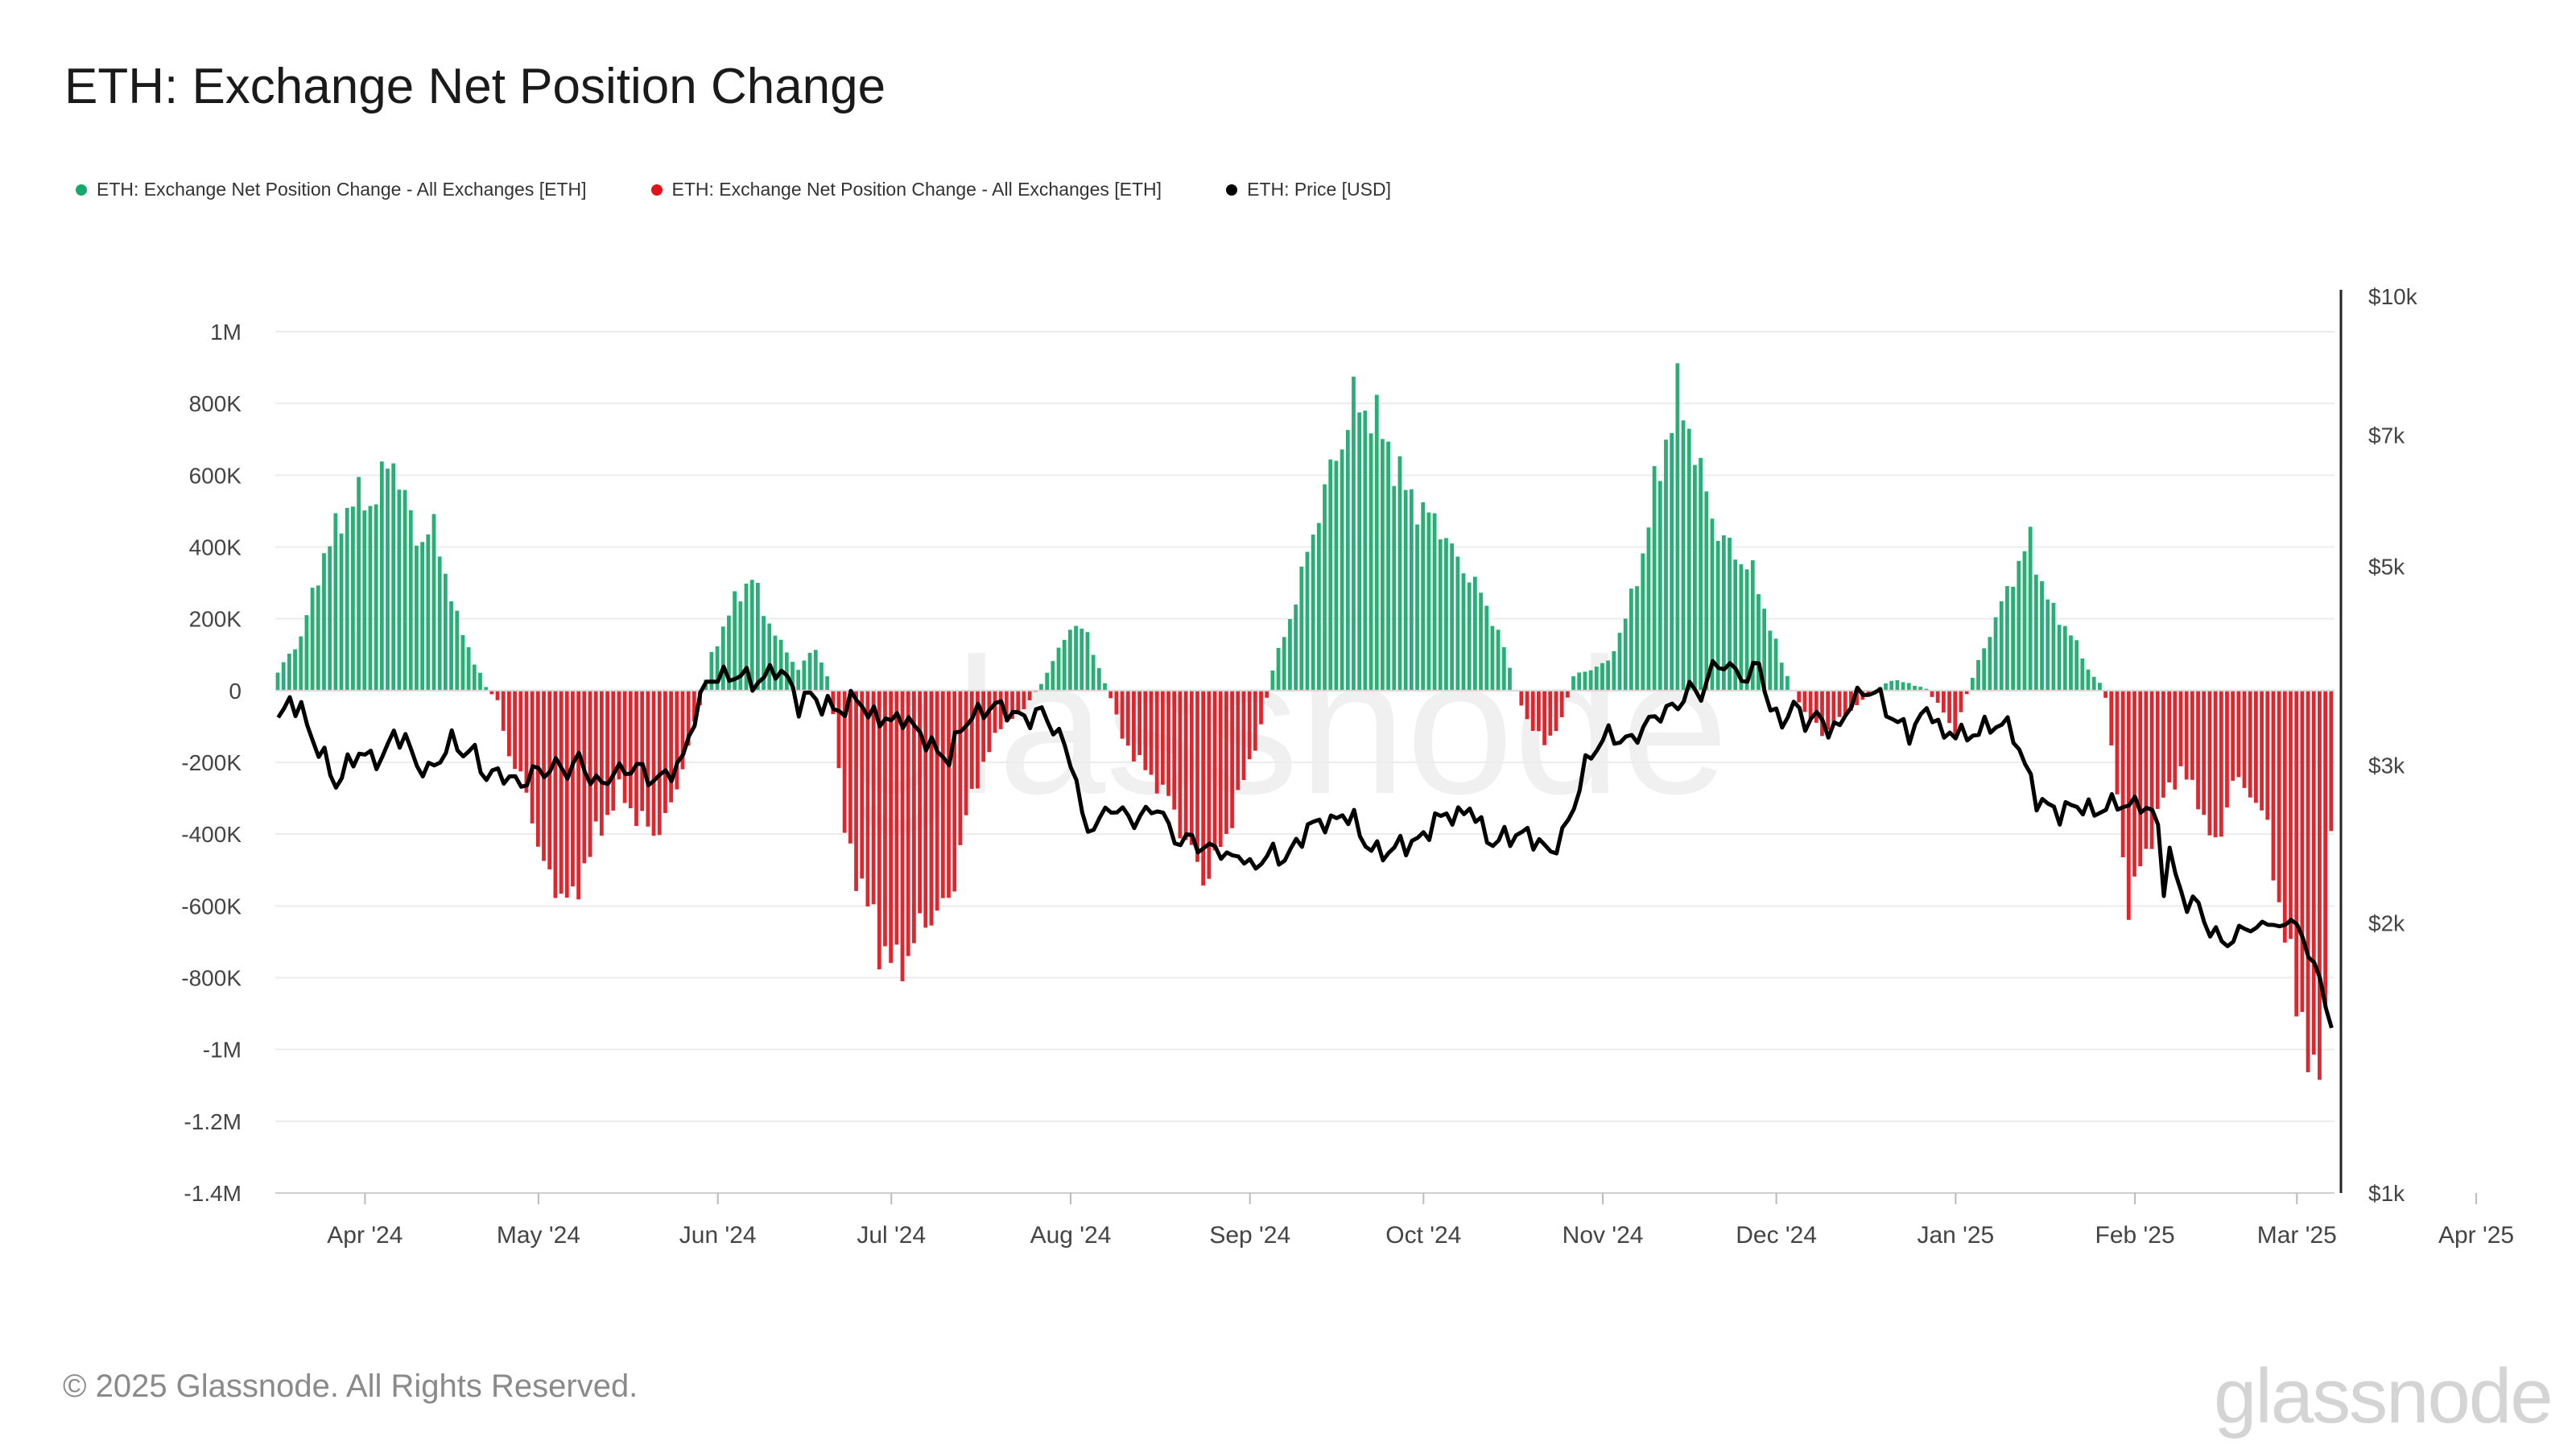  I want to click on x-tick-label: Sep '24, so click(1249, 1235).